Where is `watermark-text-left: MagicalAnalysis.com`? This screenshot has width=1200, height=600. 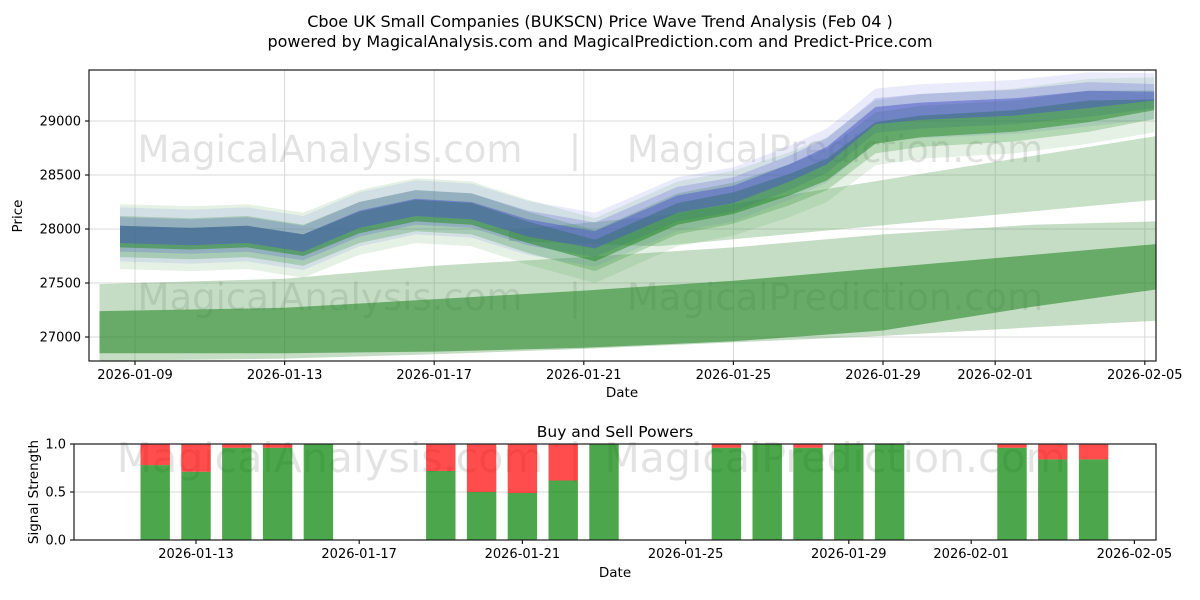
watermark-text-left: MagicalAnalysis.com is located at coordinates (330, 149).